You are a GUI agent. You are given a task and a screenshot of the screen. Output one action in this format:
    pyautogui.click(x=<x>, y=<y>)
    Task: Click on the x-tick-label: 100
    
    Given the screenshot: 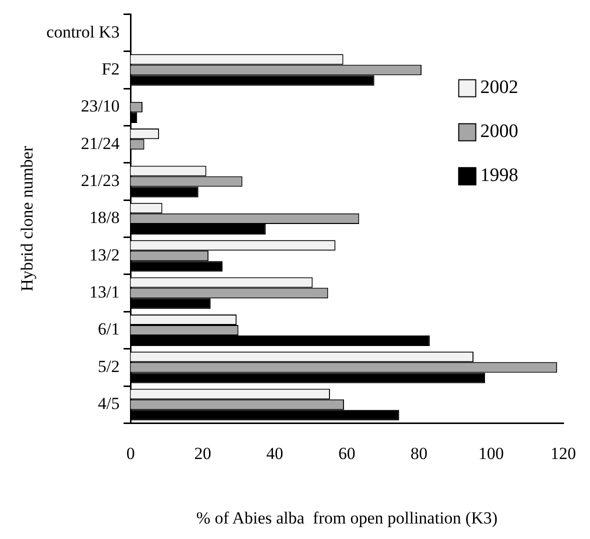 What is the action you would take?
    pyautogui.click(x=491, y=453)
    